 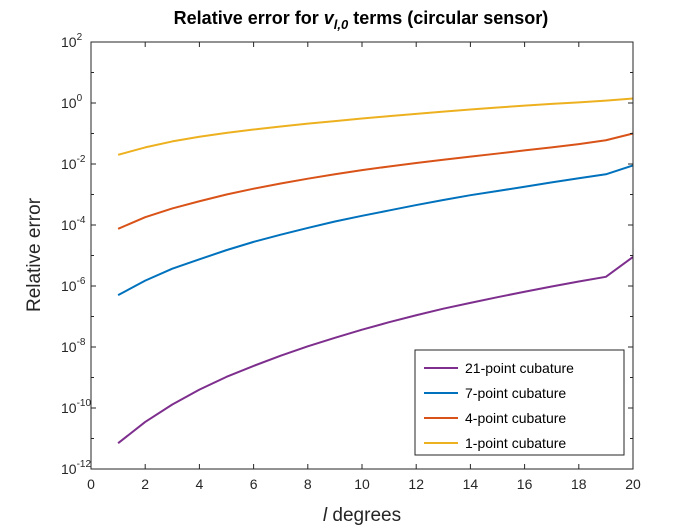 I want to click on y-tick-label: 10⁻², so click(x=73, y=163).